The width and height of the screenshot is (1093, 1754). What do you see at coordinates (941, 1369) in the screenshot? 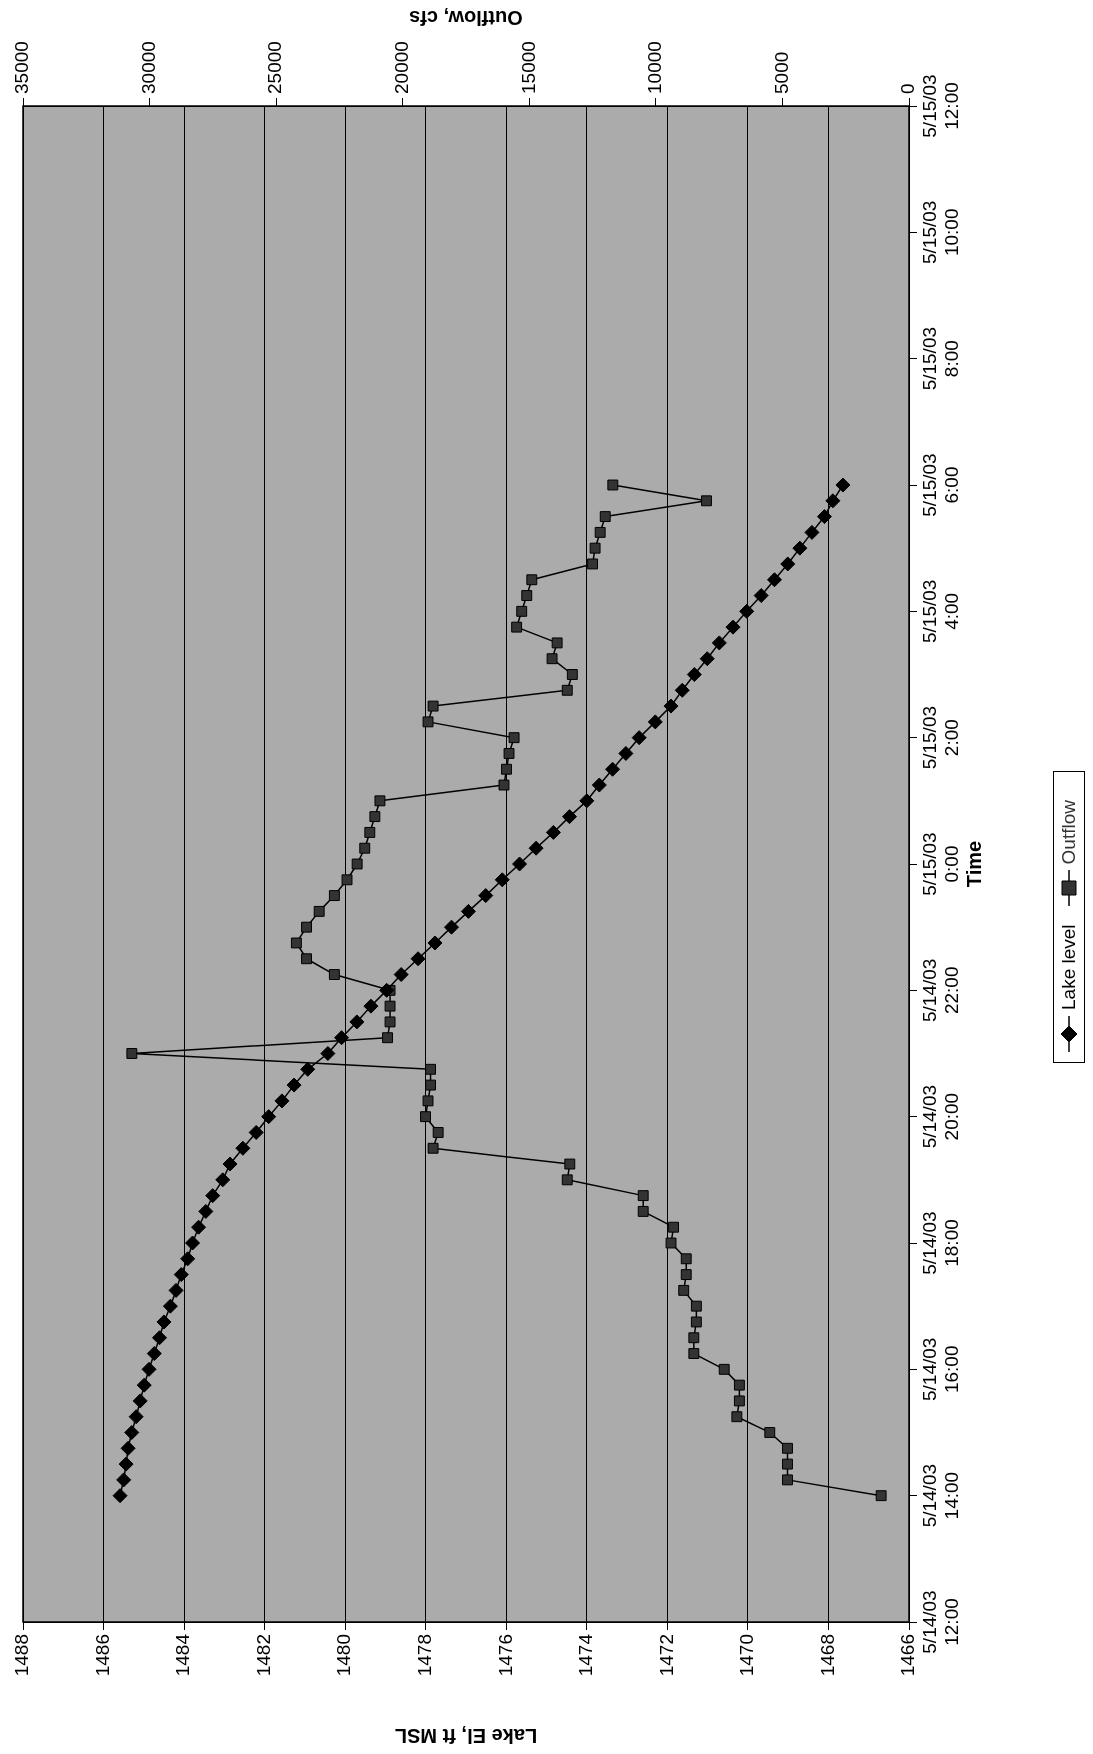
I see `y-tick-label: 5/14/03 16:00` at bounding box center [941, 1369].